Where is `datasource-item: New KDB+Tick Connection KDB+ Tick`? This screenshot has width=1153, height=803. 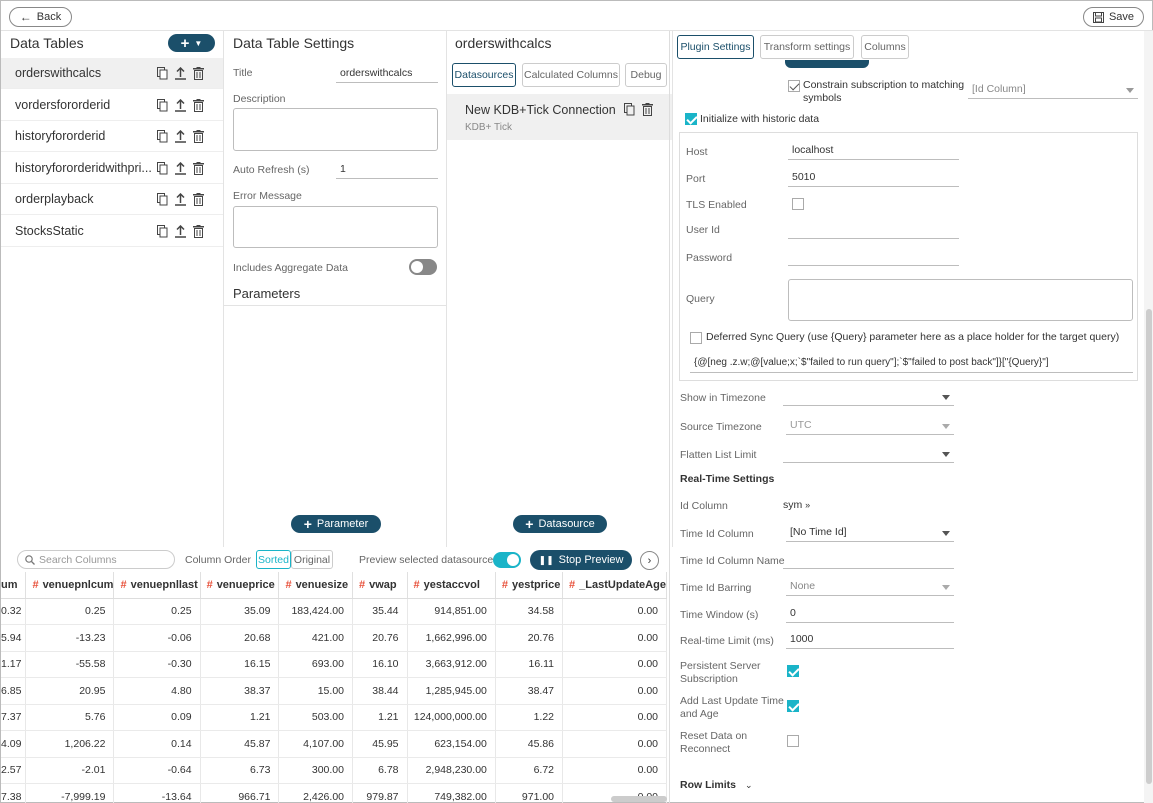 datasource-item: New KDB+Tick Connection KDB+ Tick is located at coordinates (559, 117).